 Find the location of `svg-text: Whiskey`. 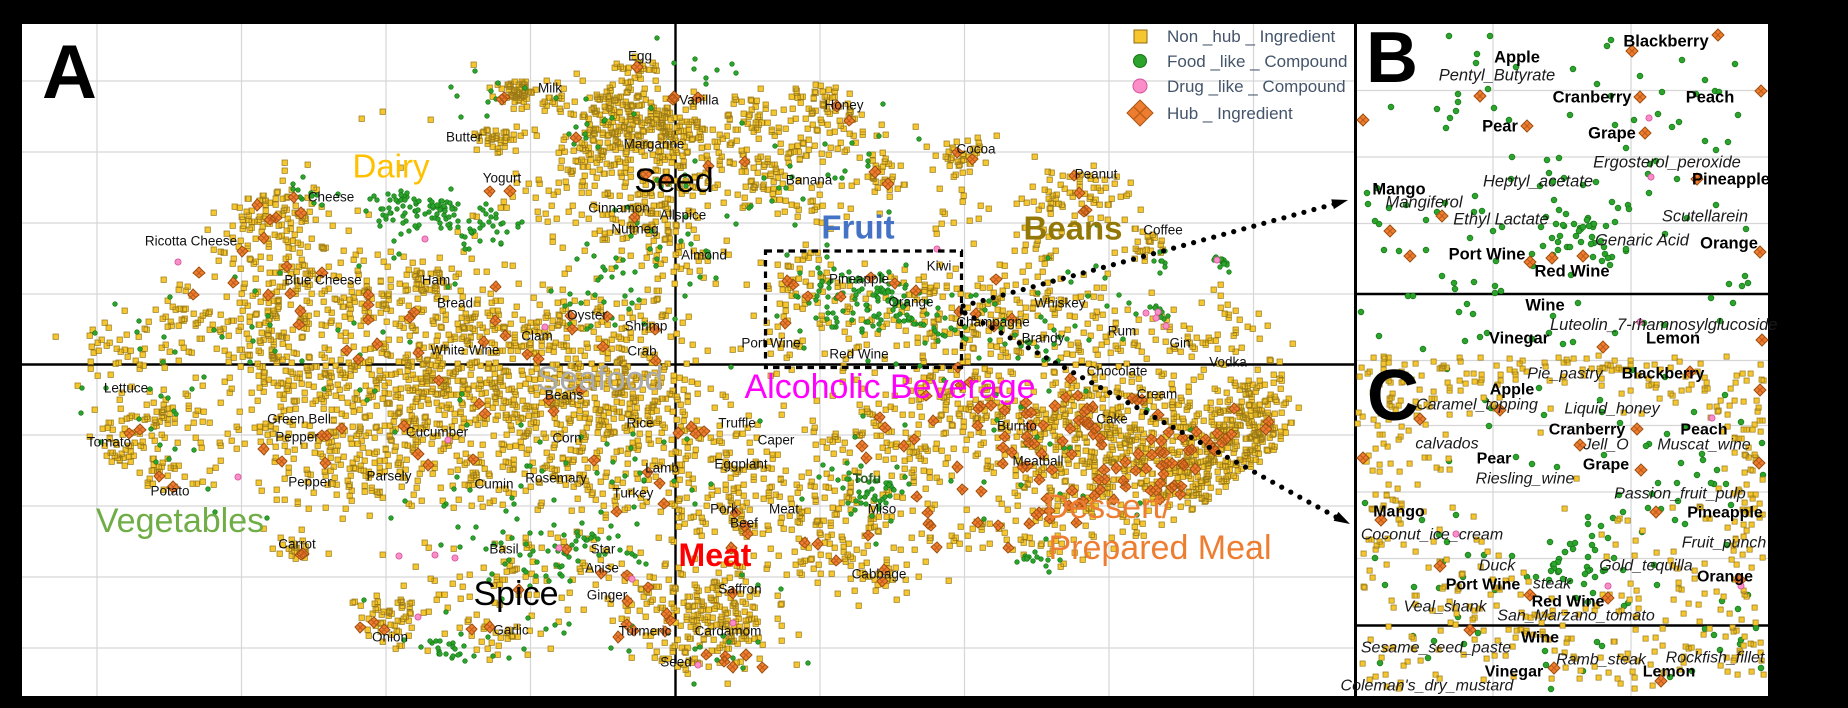

svg-text: Whiskey is located at coordinates (1059, 303).